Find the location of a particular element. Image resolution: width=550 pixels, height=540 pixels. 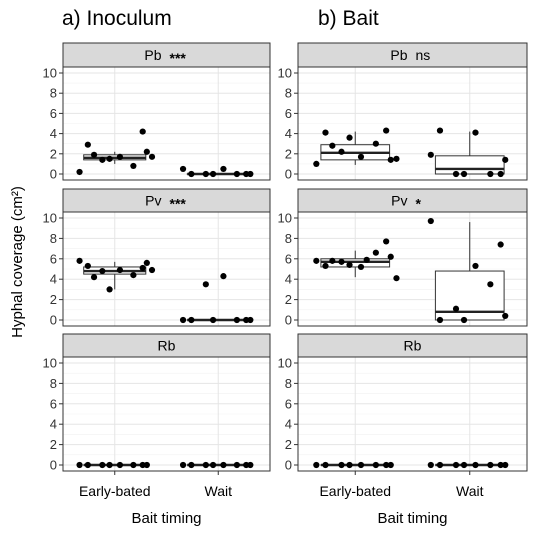

x-tick-label: Wait is located at coordinates (219, 491).